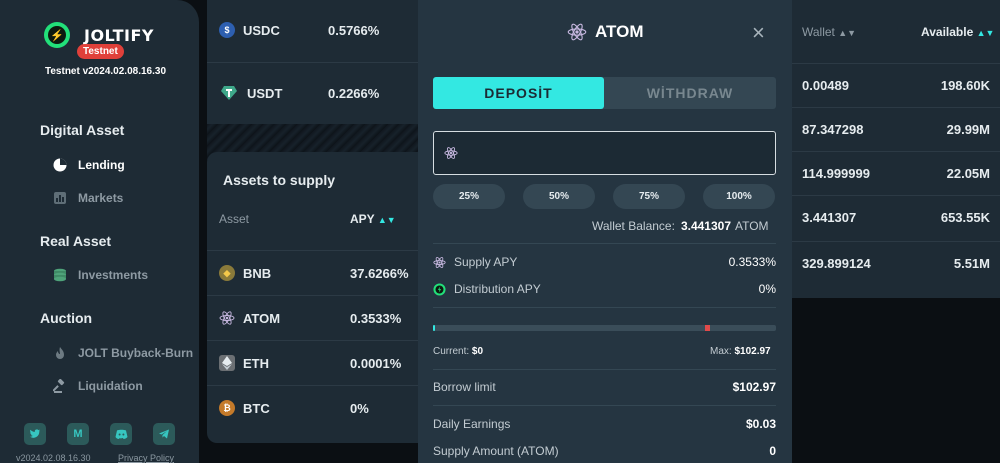 This screenshot has height=463, width=1000. Describe the element at coordinates (60, 386) in the screenshot. I see `gavel-icon` at that location.